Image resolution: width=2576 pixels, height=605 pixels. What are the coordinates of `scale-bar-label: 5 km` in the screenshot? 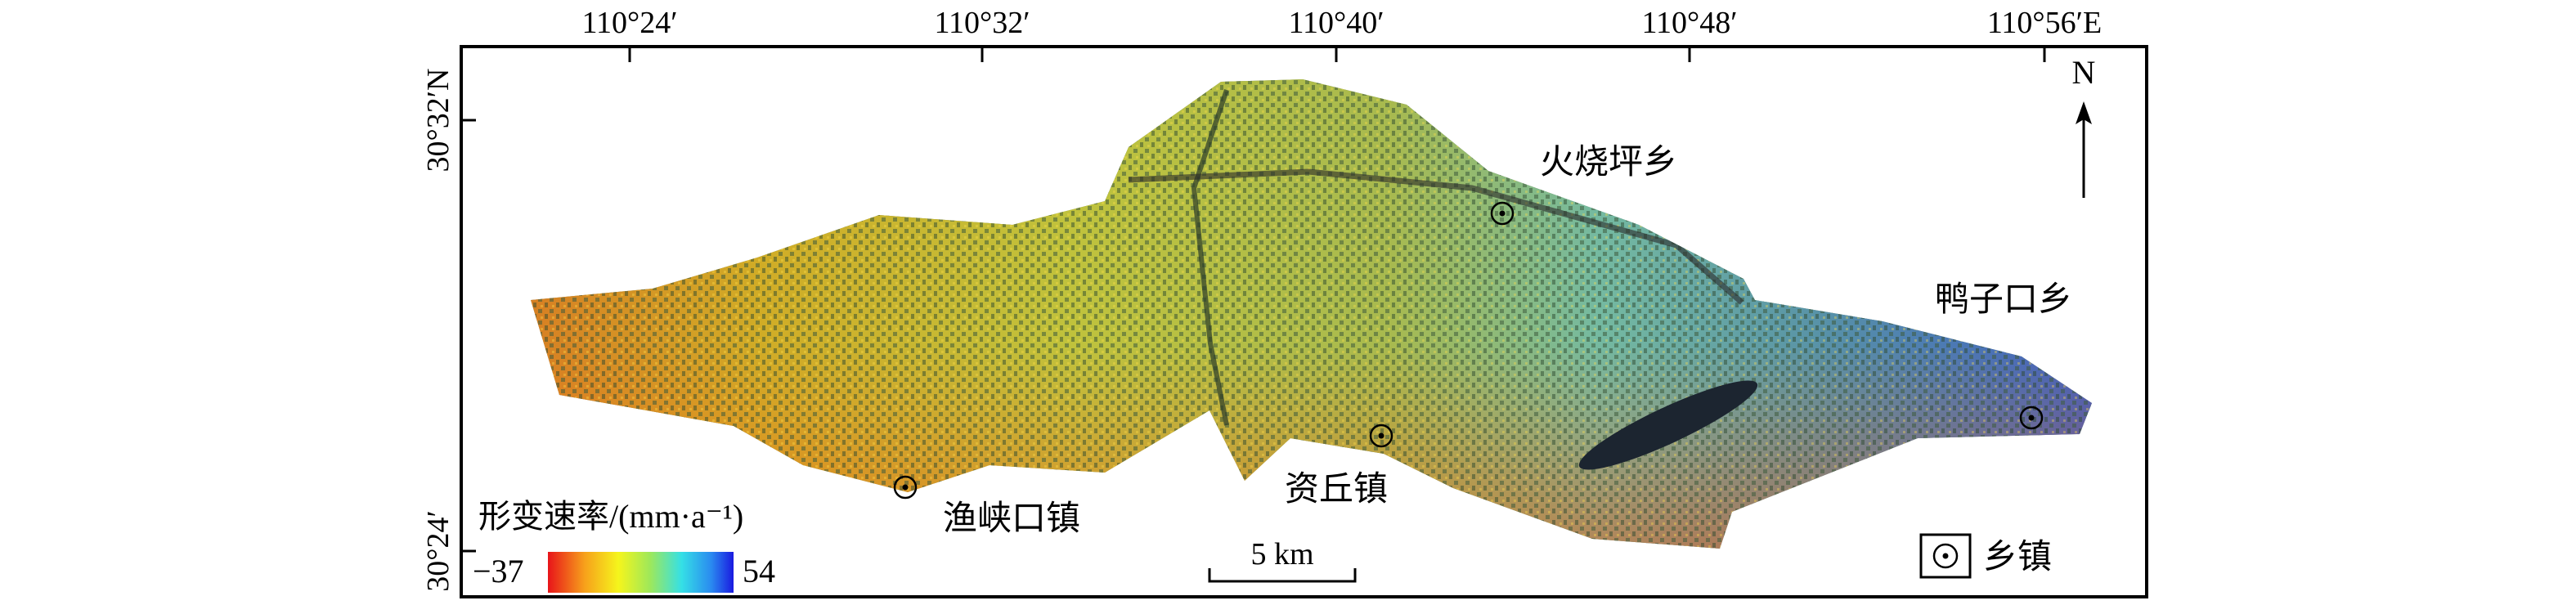 It's located at (1281, 554).